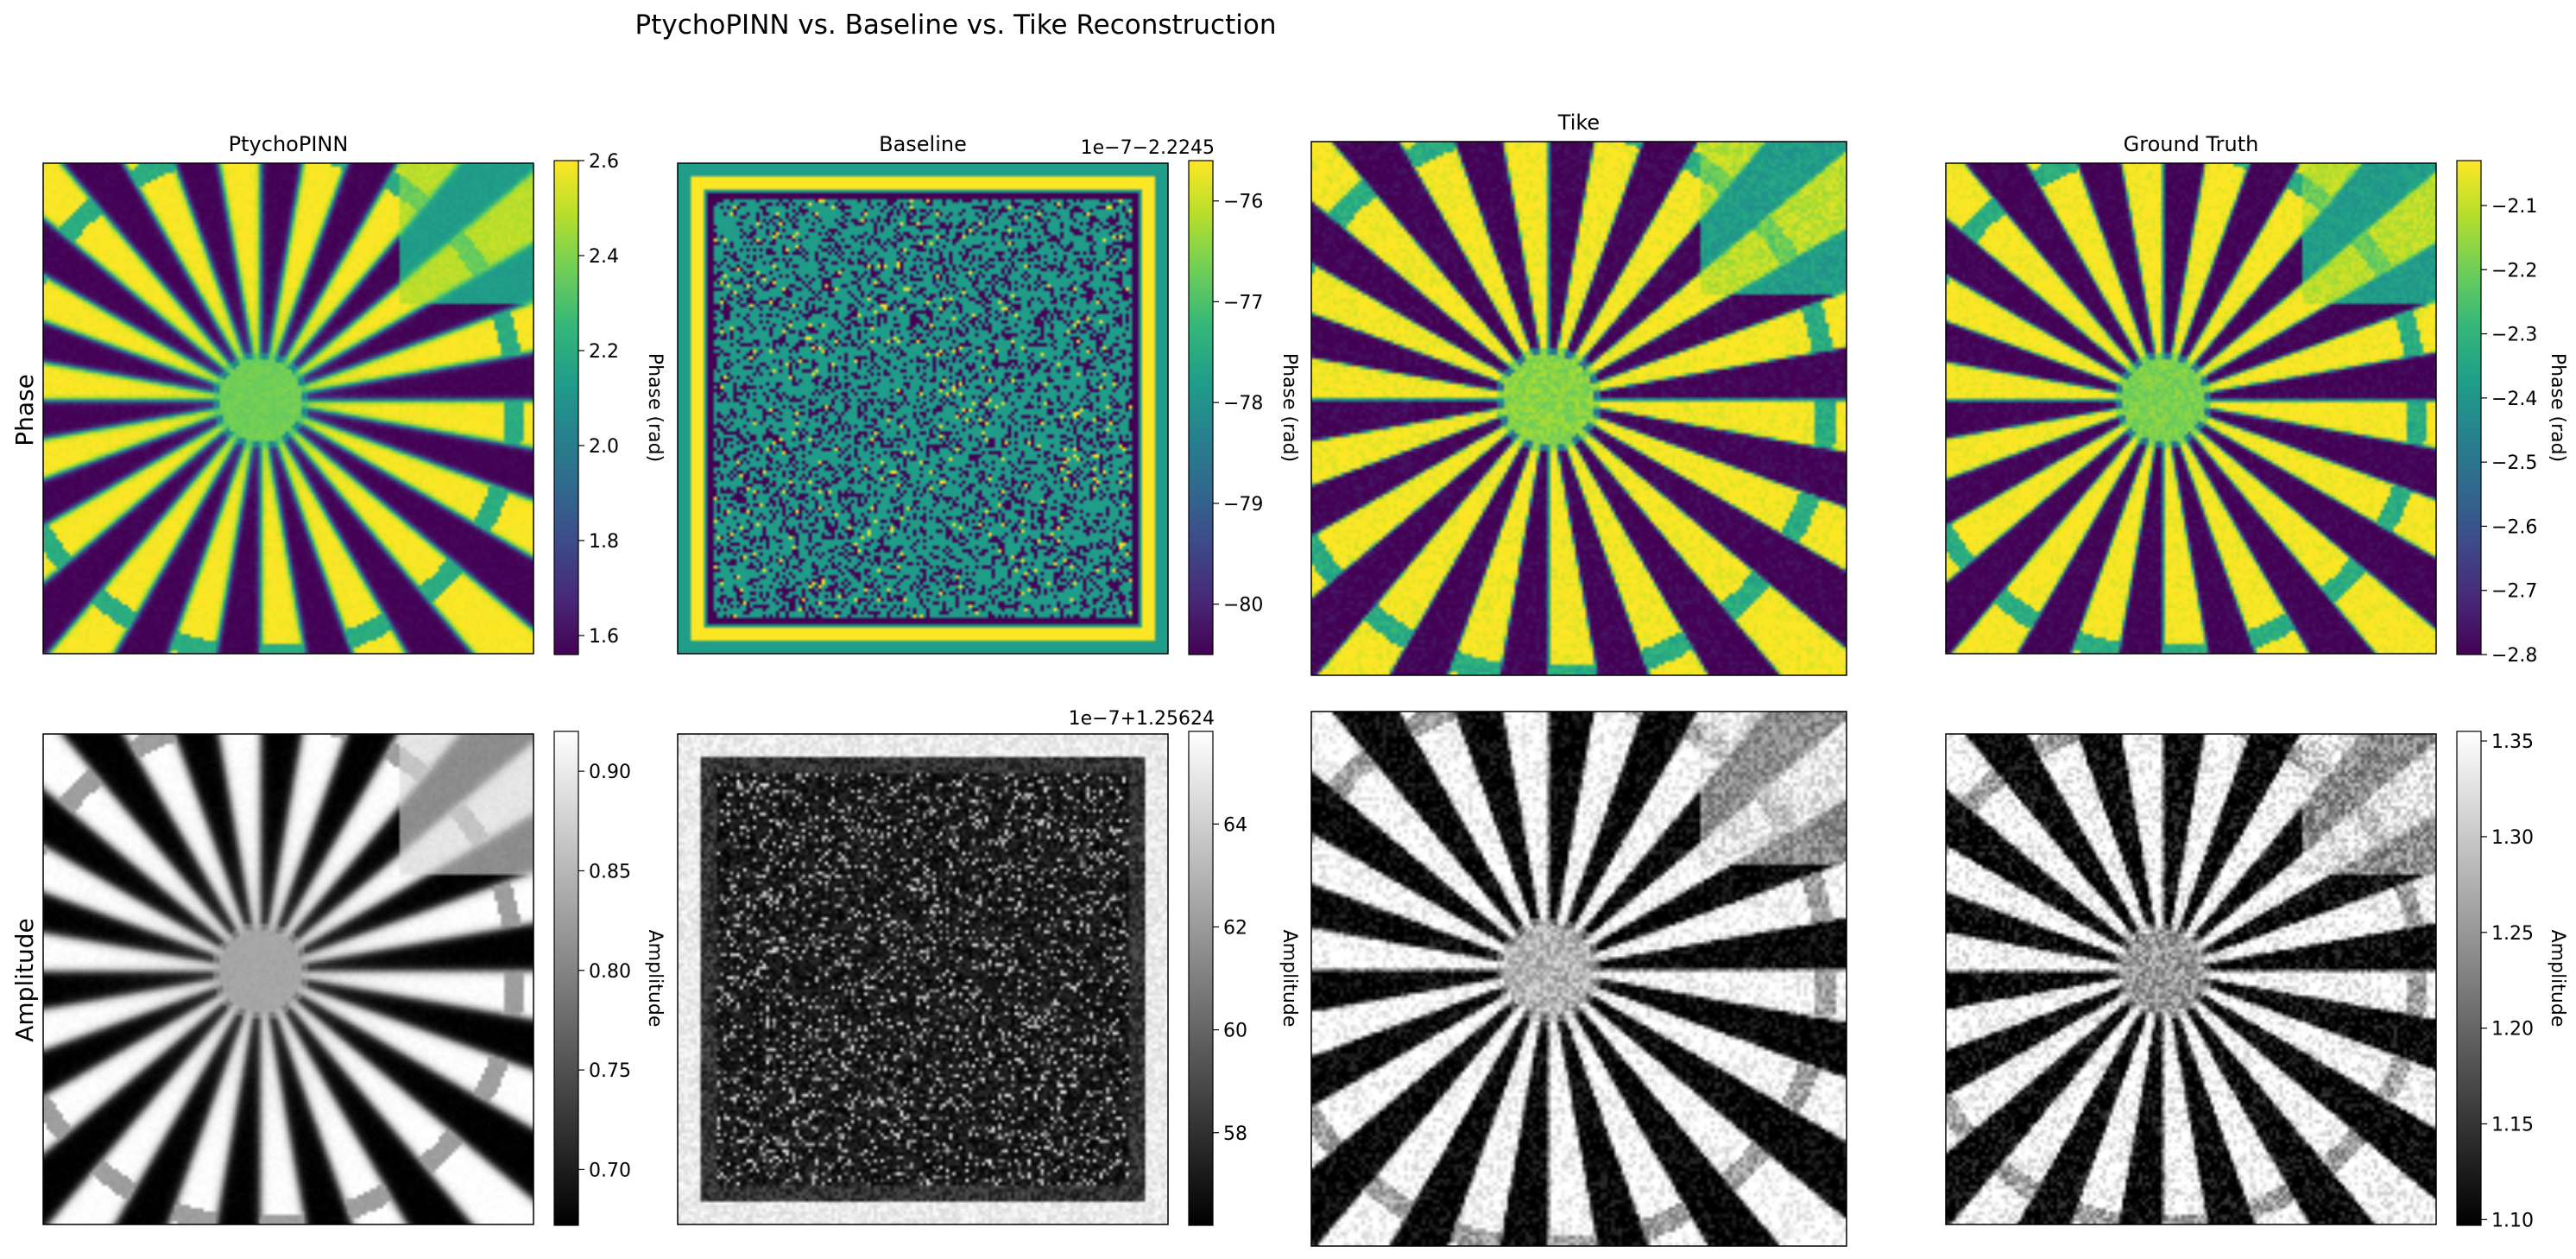 Image resolution: width=2576 pixels, height=1259 pixels. I want to click on phase-ground-truth-image, so click(2191, 408).